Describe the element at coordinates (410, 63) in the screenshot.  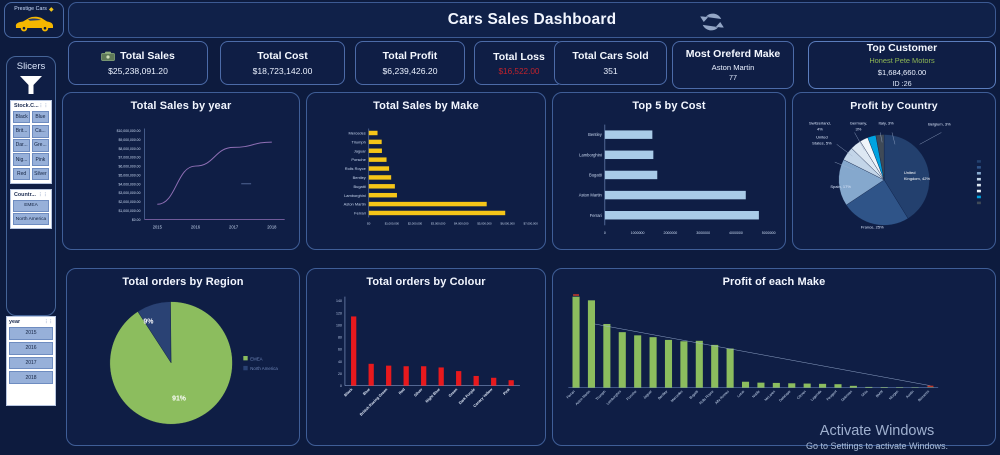
I see `kpi-total-profit: Total Profit $6,239,426.20` at that location.